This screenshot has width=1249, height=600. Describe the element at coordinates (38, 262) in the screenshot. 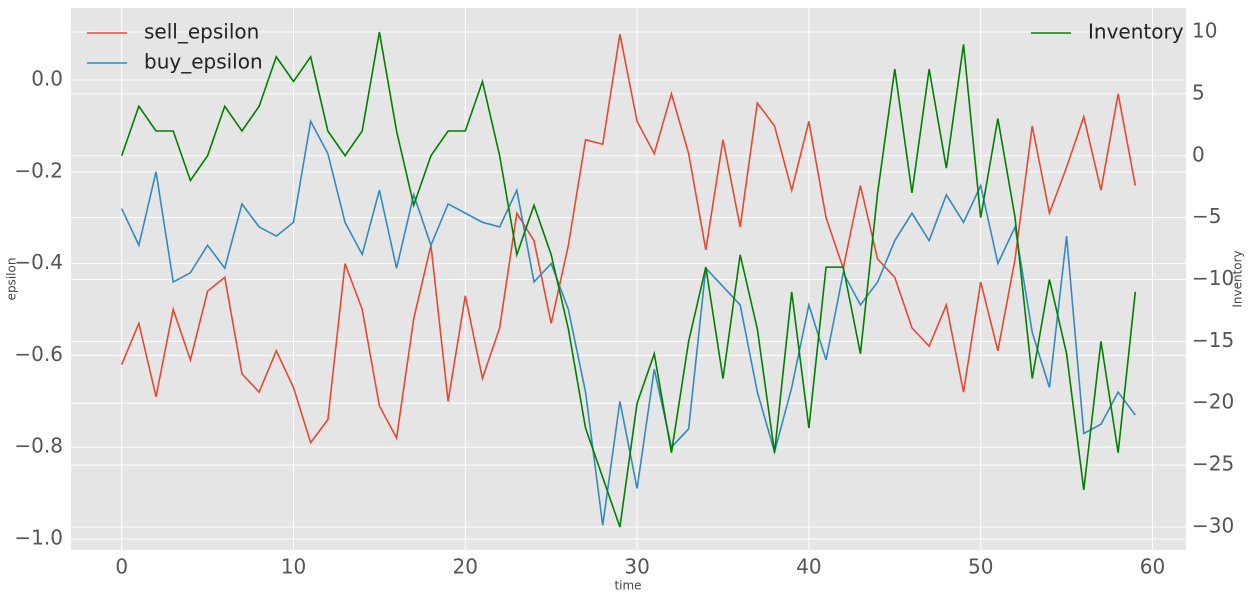

I see `y-tick-label: −0.4` at that location.